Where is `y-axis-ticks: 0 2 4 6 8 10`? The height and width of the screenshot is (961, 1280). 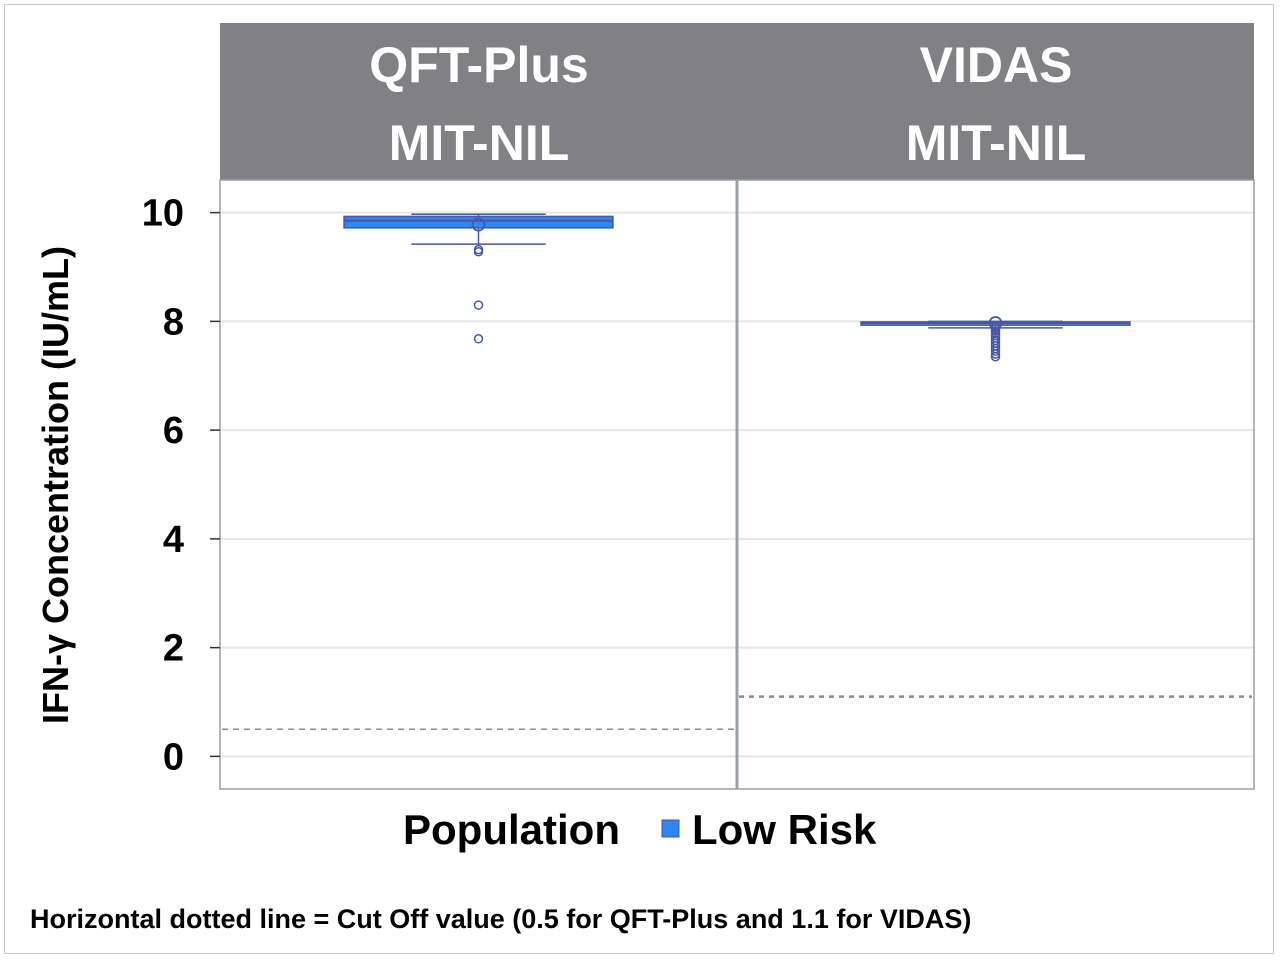 y-axis-ticks: 0 2 4 6 8 10 is located at coordinates (181, 485).